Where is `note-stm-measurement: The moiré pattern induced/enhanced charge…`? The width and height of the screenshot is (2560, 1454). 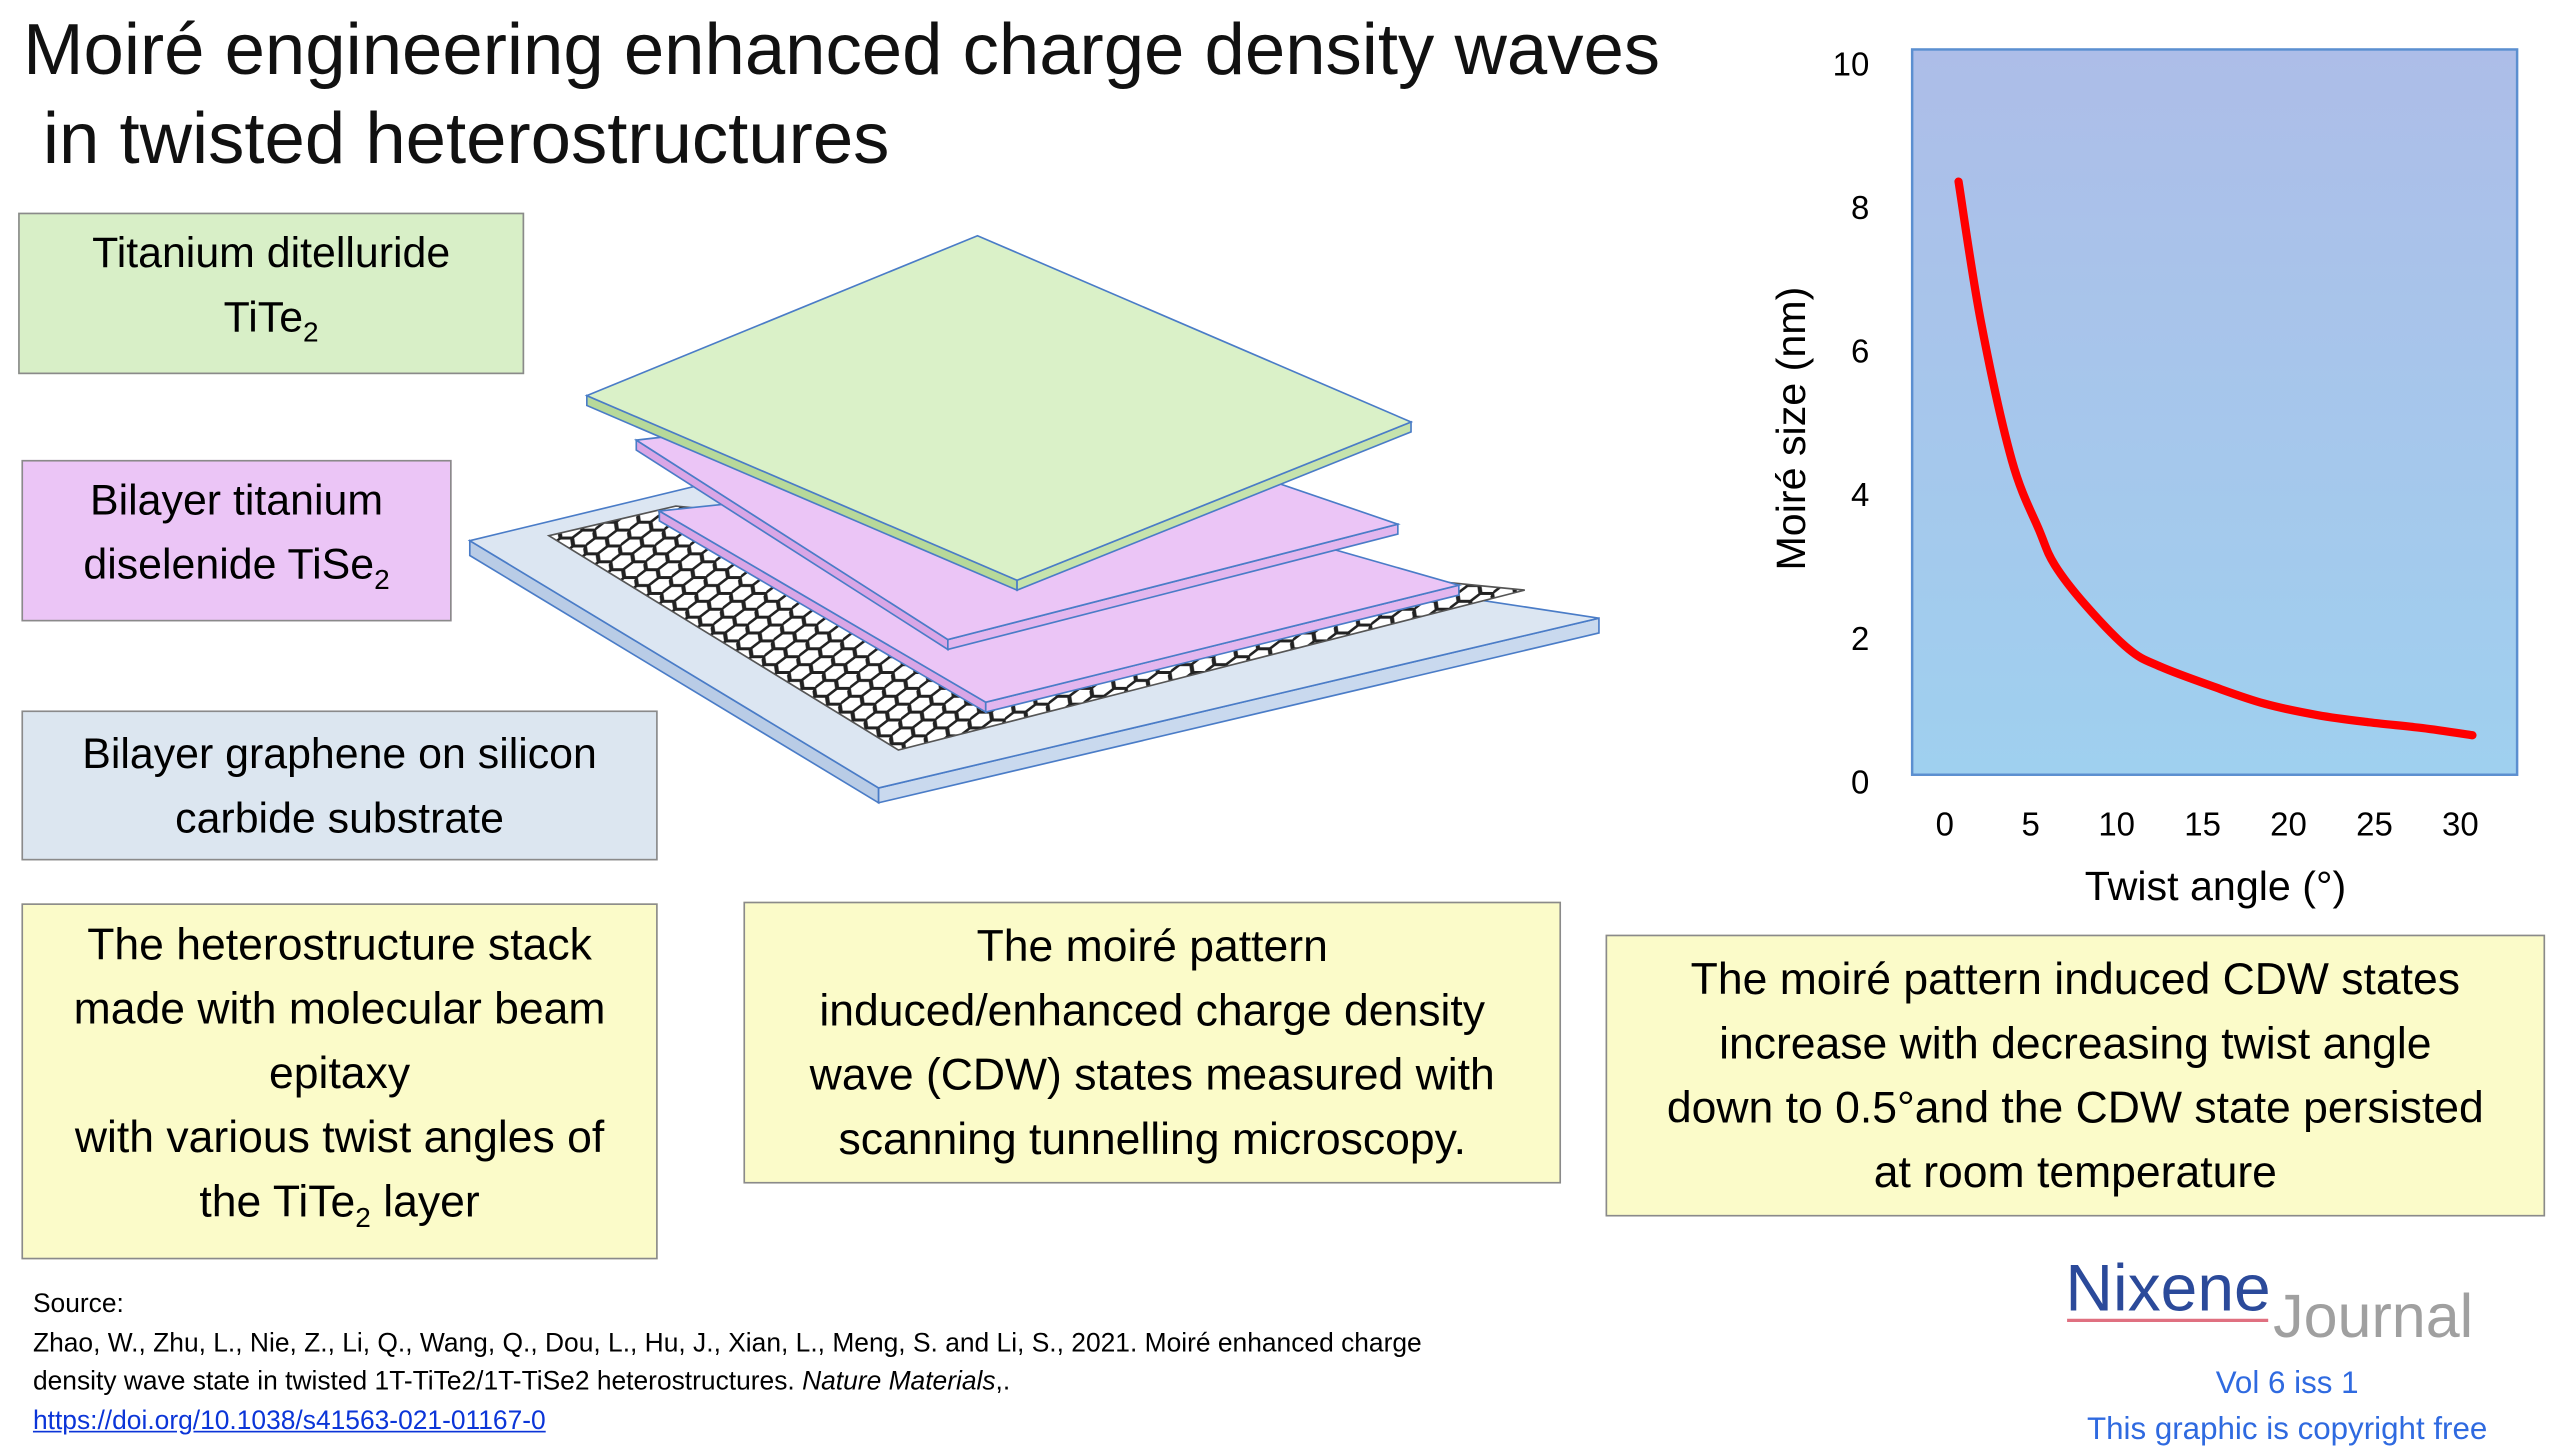
note-stm-measurement: The moiré pattern induced/enhanced charge… is located at coordinates (1152, 1042).